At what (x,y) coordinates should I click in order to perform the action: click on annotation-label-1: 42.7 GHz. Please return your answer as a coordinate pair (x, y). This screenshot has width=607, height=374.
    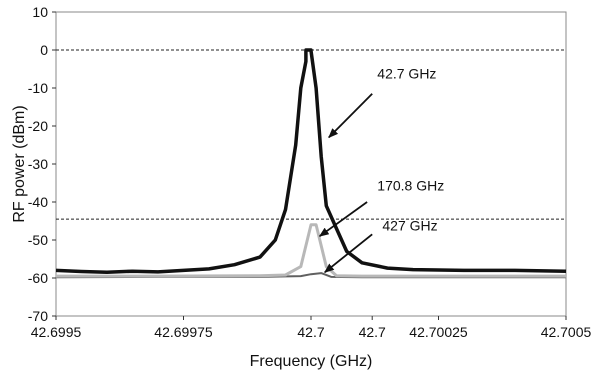
    Looking at the image, I should click on (406, 74).